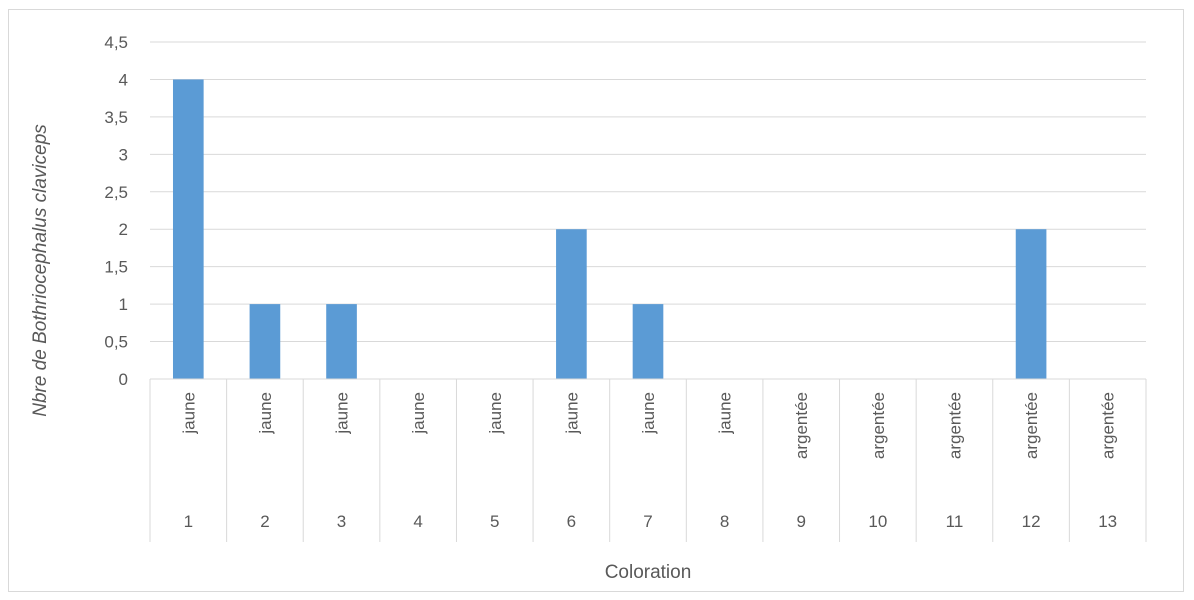  What do you see at coordinates (188, 521) in the screenshot?
I see `x-tick-label: 1` at bounding box center [188, 521].